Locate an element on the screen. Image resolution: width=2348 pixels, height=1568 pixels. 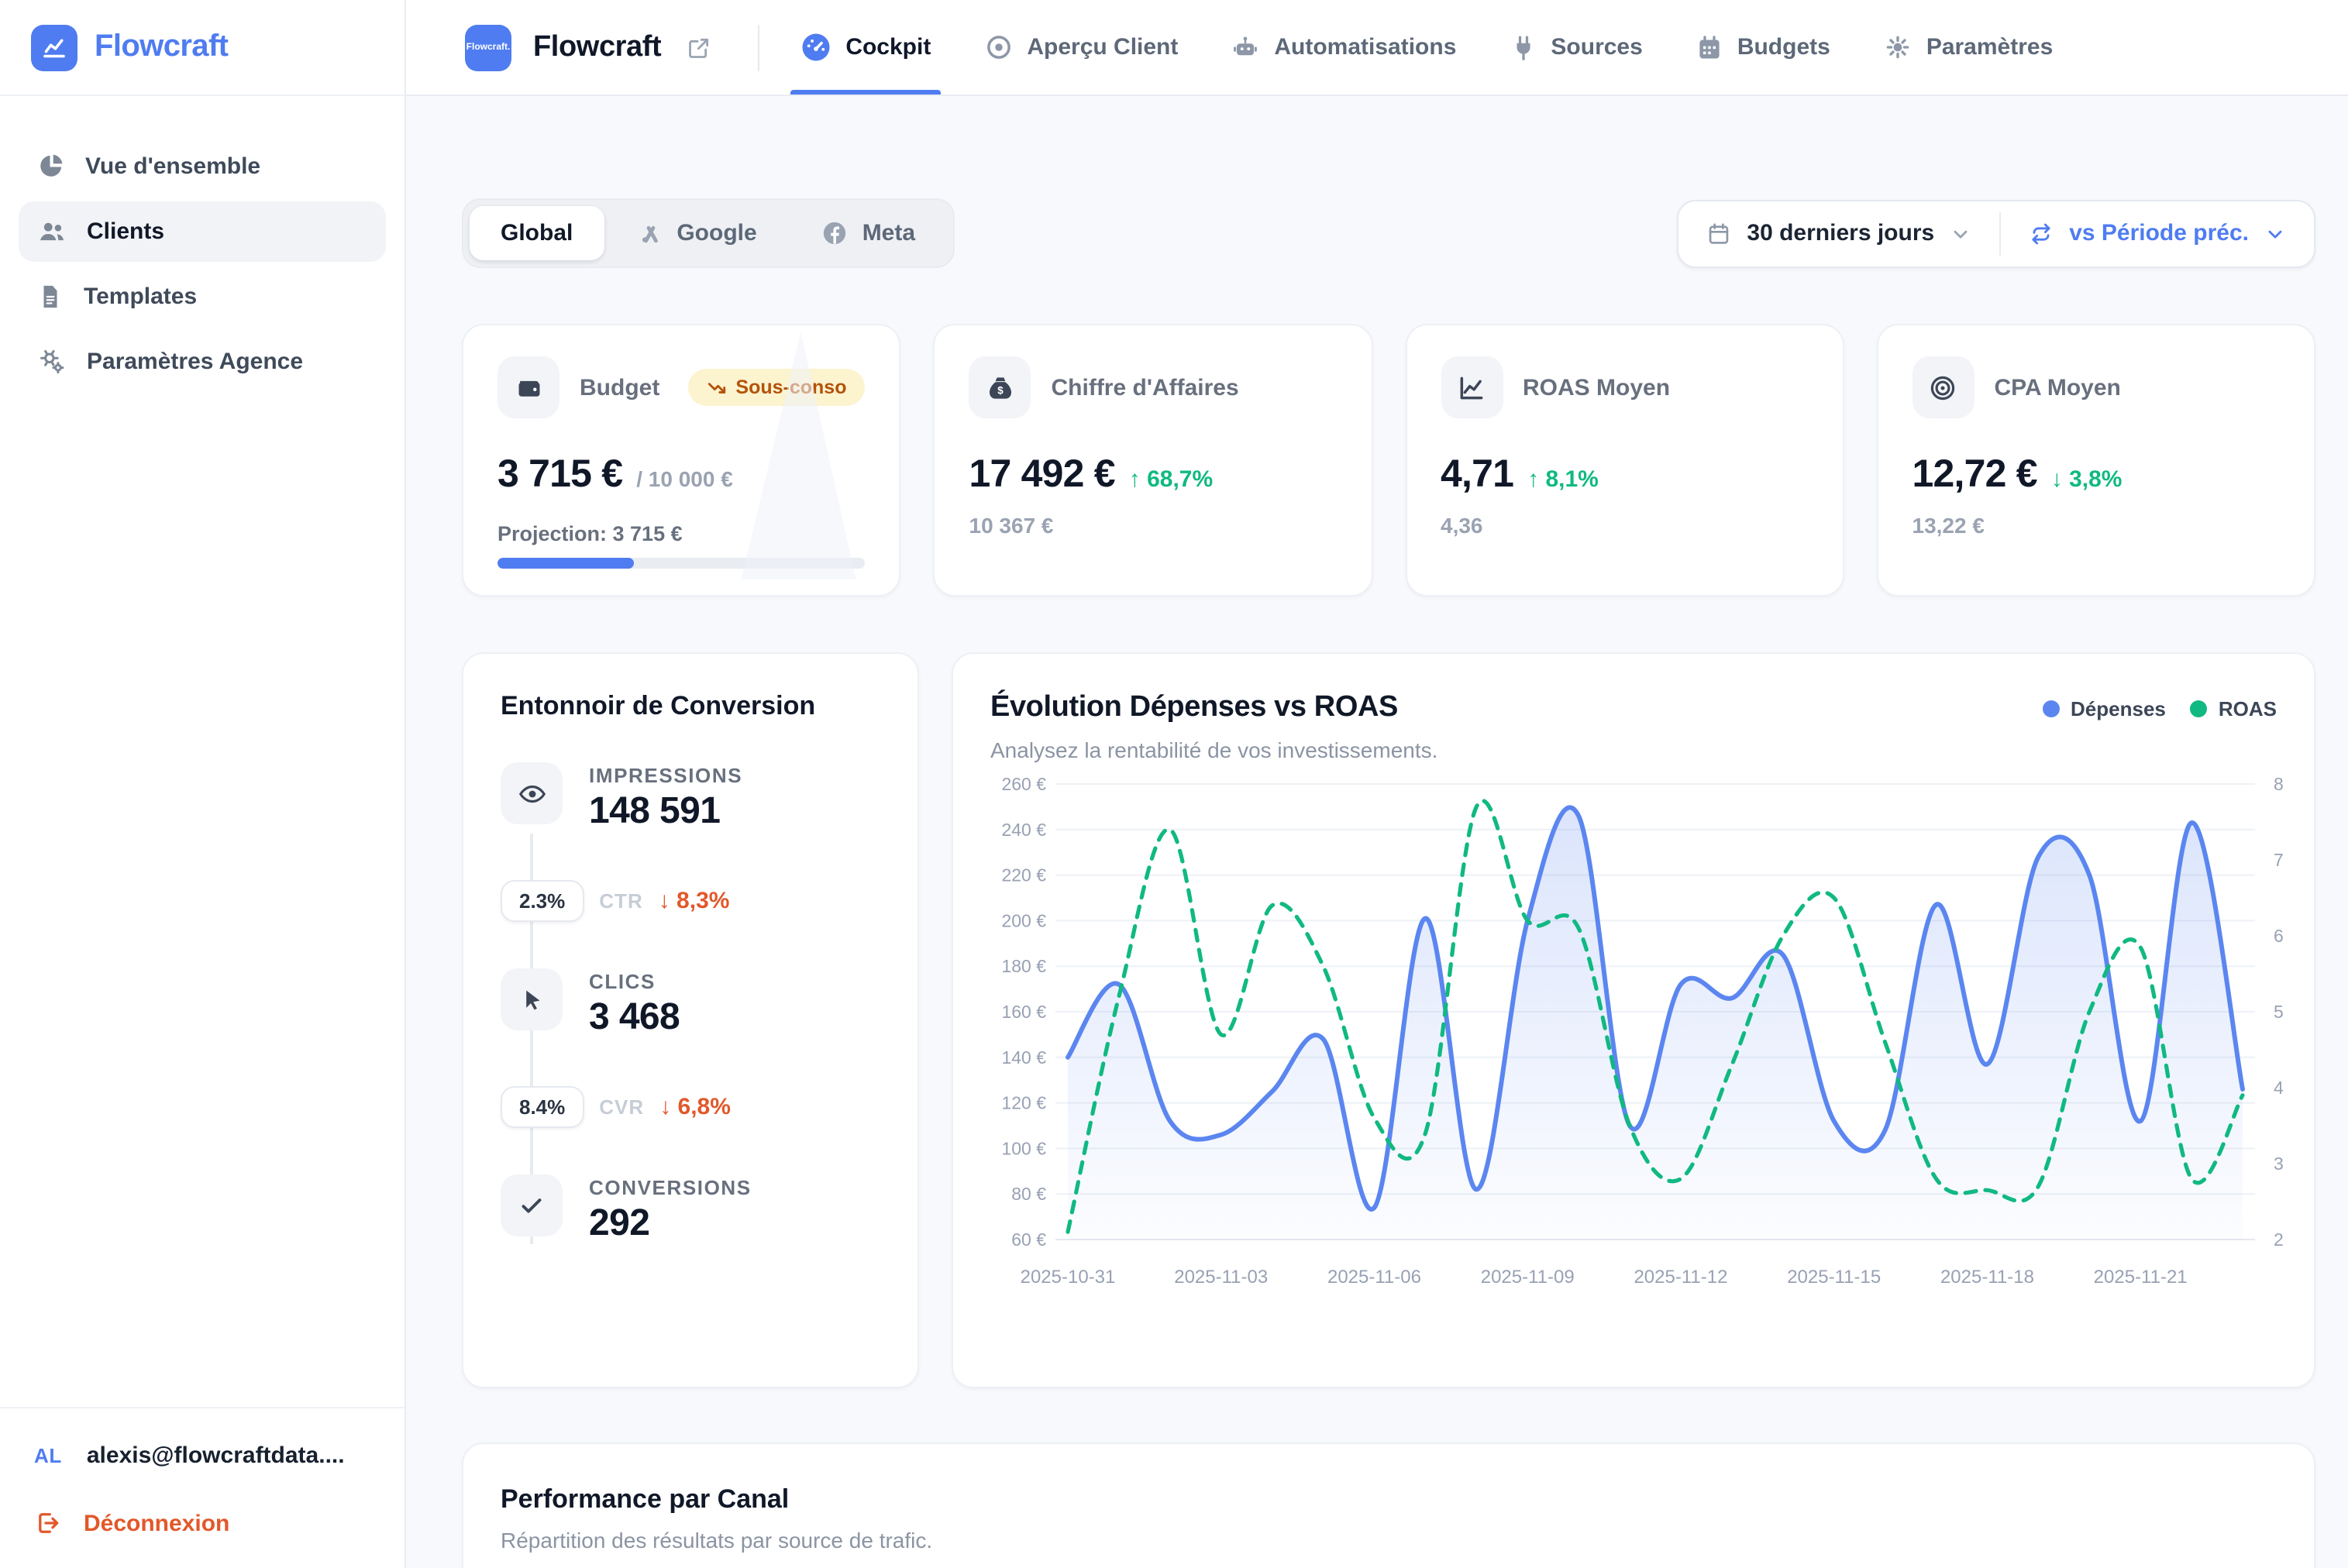
tab-label: Aperçu Client is located at coordinates (1103, 47).